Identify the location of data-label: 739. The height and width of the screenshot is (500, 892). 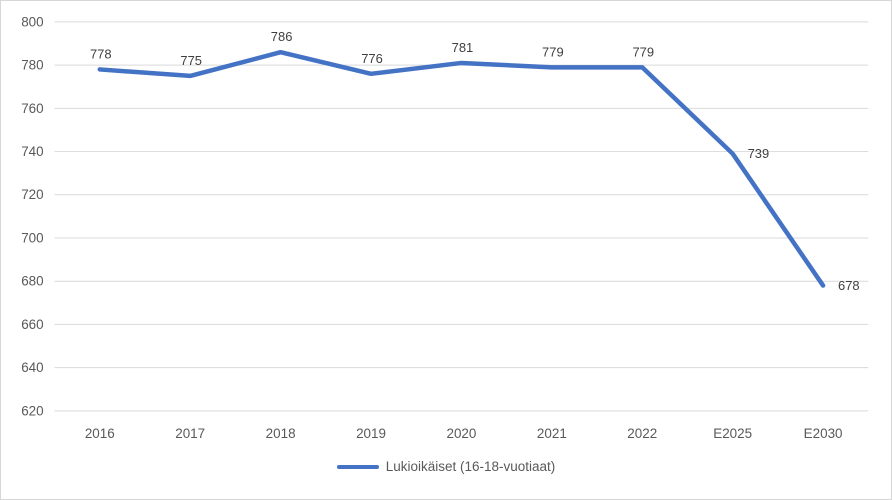
(759, 153).